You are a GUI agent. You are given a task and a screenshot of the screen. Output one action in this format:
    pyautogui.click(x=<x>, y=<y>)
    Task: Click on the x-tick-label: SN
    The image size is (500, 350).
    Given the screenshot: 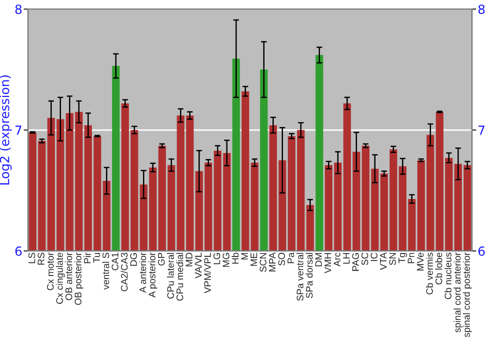 What is the action you would take?
    pyautogui.click(x=392, y=259)
    